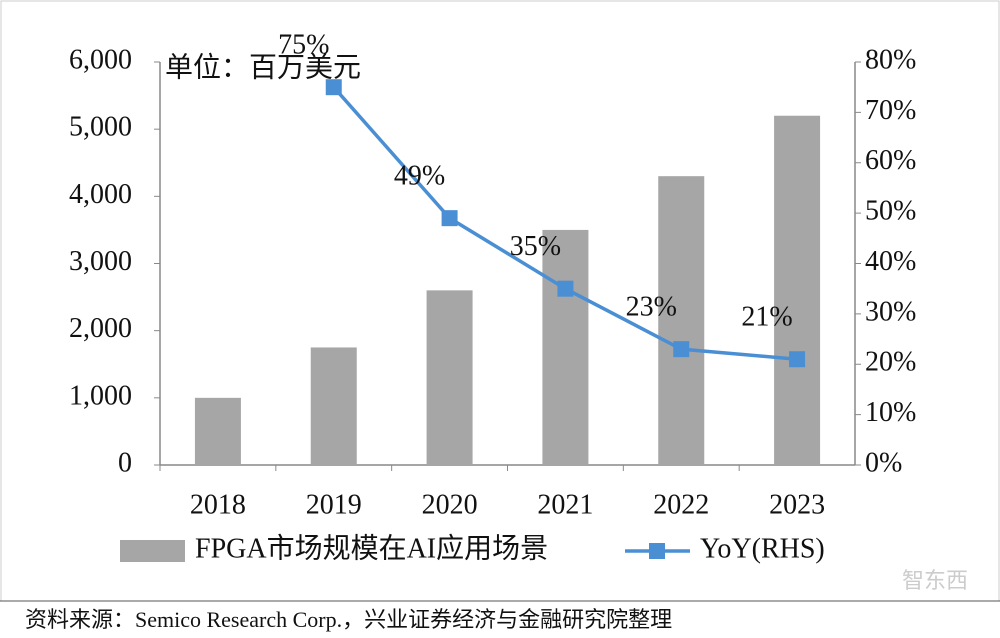 The width and height of the screenshot is (1000, 638). Describe the element at coordinates (890, 59) in the screenshot. I see `y2-tick-label: 80%` at that location.